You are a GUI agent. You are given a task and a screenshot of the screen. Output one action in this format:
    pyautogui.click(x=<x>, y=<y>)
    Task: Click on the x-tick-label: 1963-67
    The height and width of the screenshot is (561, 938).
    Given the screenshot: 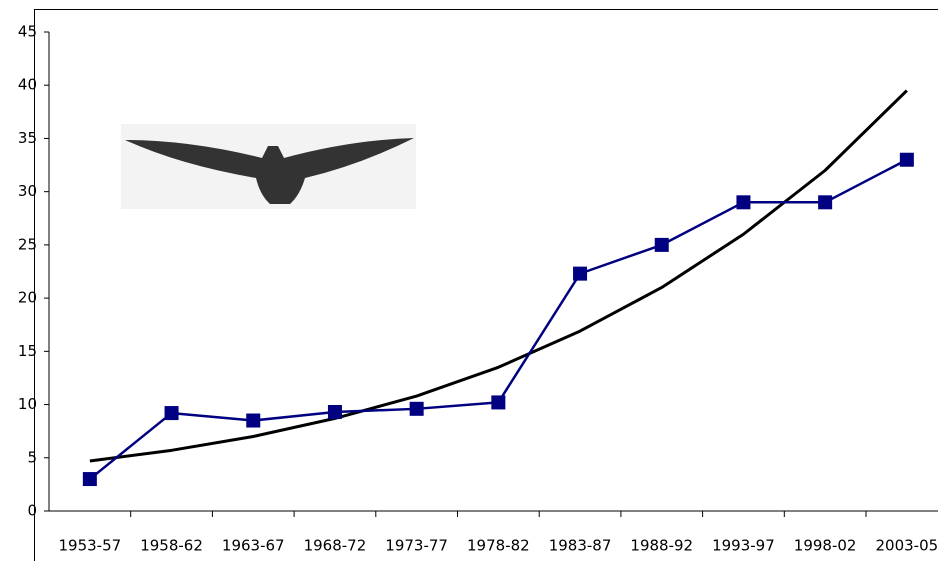 What is the action you would take?
    pyautogui.click(x=253, y=546)
    